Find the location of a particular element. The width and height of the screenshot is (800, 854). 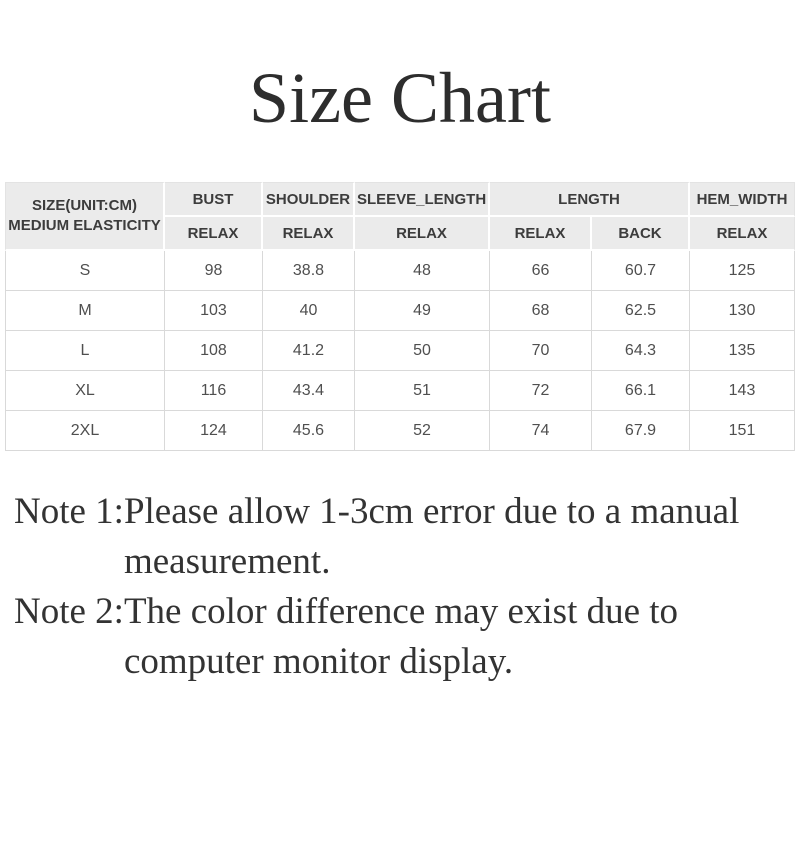

sleeve-length-cell: 48 is located at coordinates (422, 271).